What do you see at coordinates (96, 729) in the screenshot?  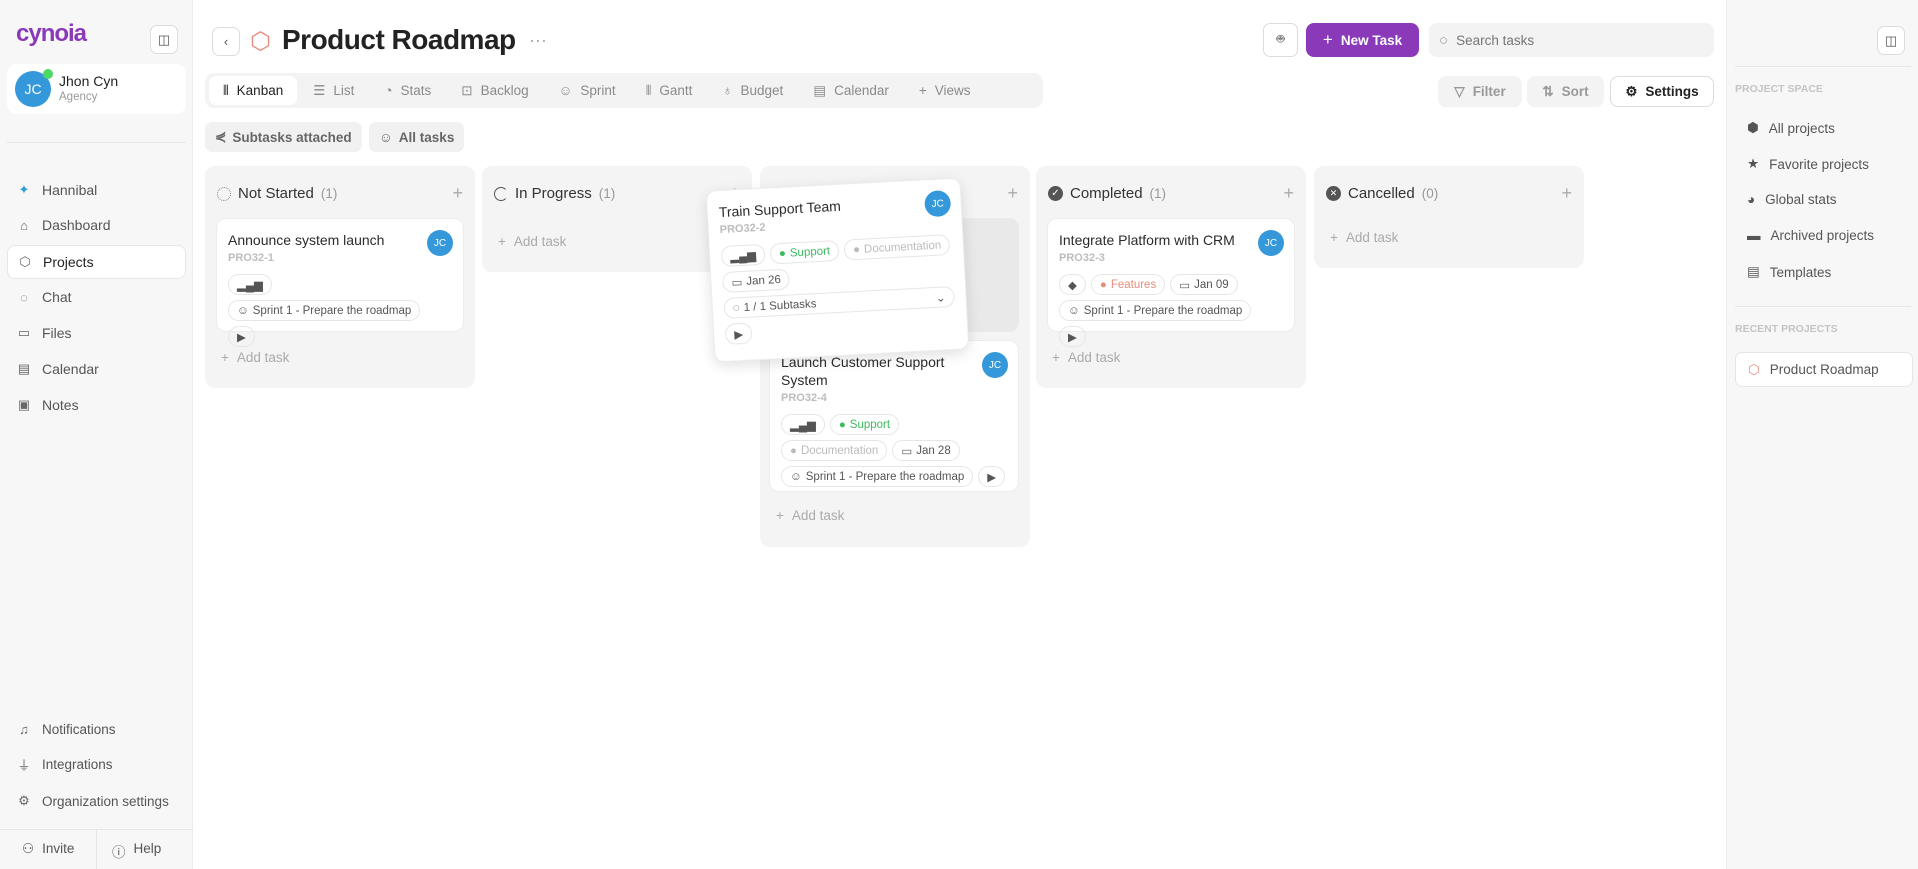 I see `sidebar-item-notifications: ♫ Notifications` at bounding box center [96, 729].